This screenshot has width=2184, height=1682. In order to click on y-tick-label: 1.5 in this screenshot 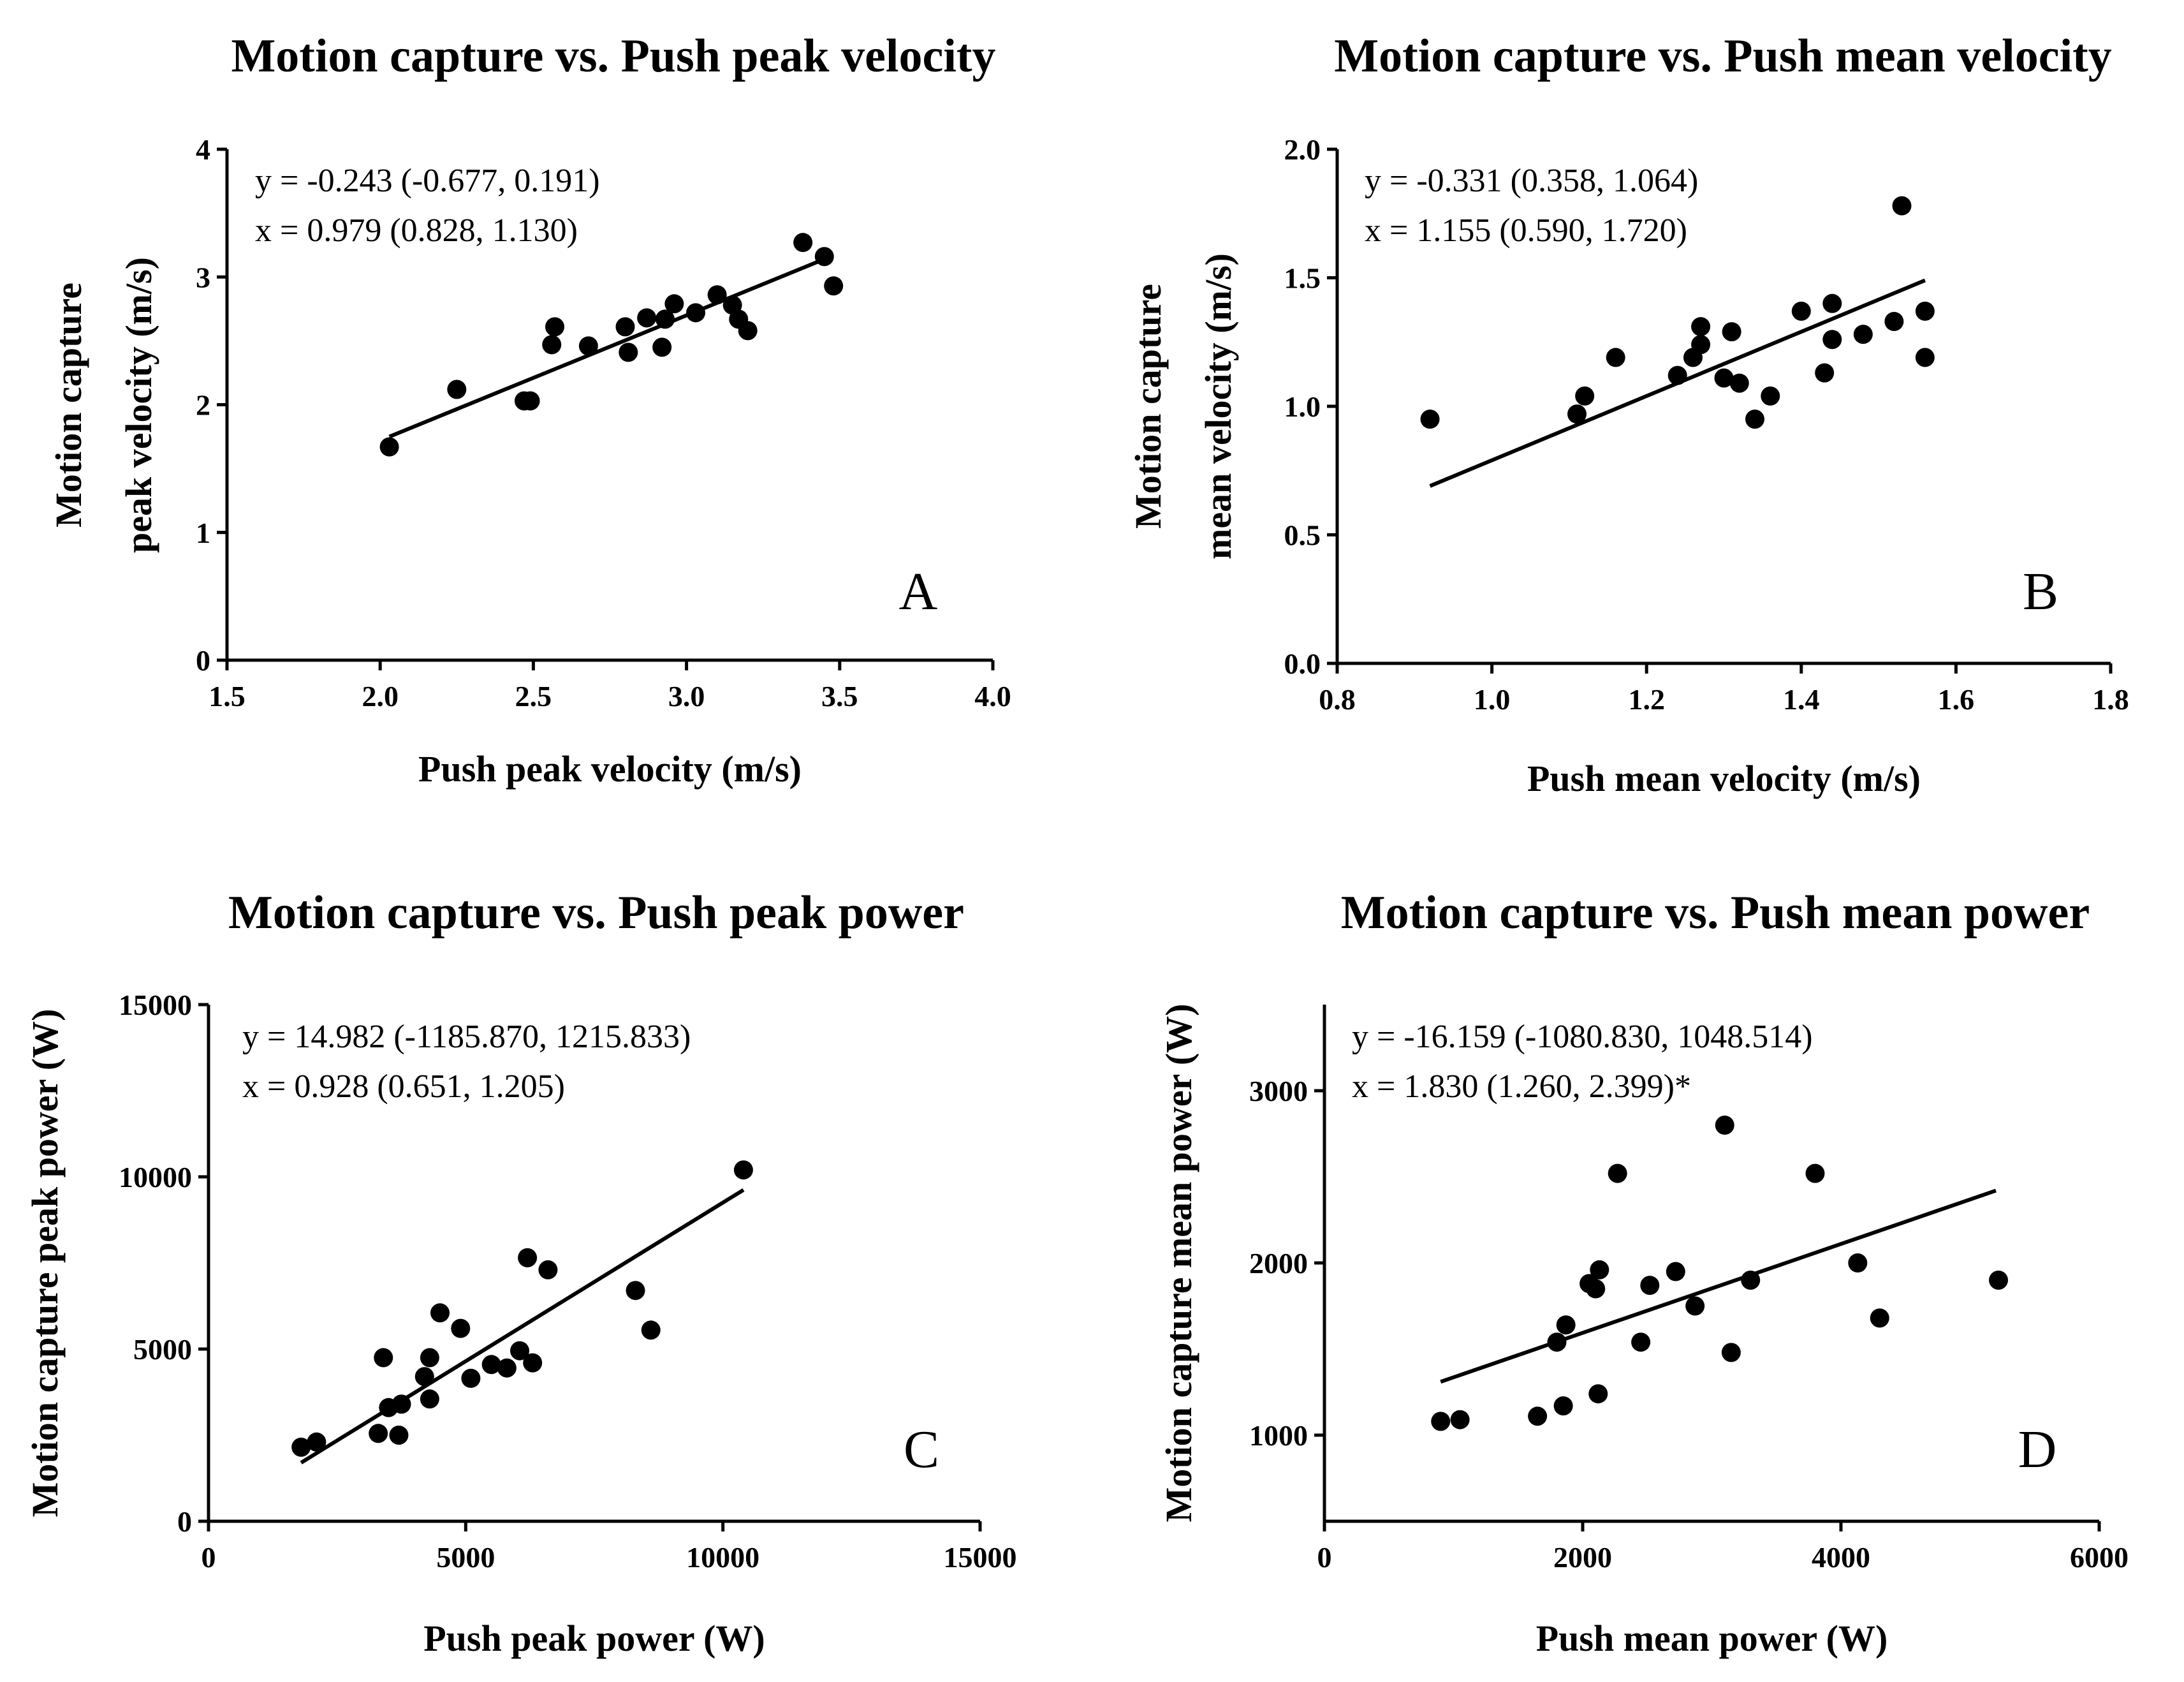, I will do `click(1302, 279)`.